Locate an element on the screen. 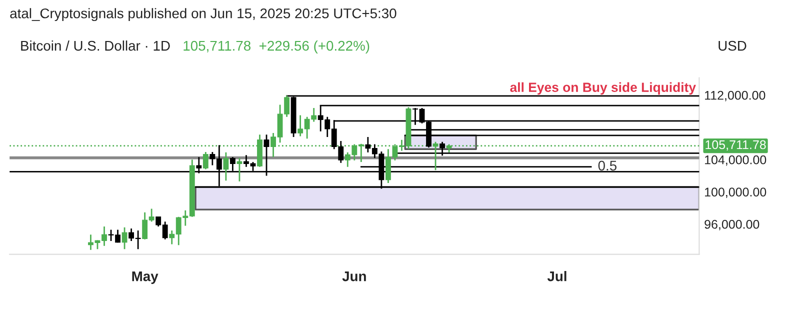 This screenshot has height=324, width=800. x-tick-label: Jun is located at coordinates (354, 277).